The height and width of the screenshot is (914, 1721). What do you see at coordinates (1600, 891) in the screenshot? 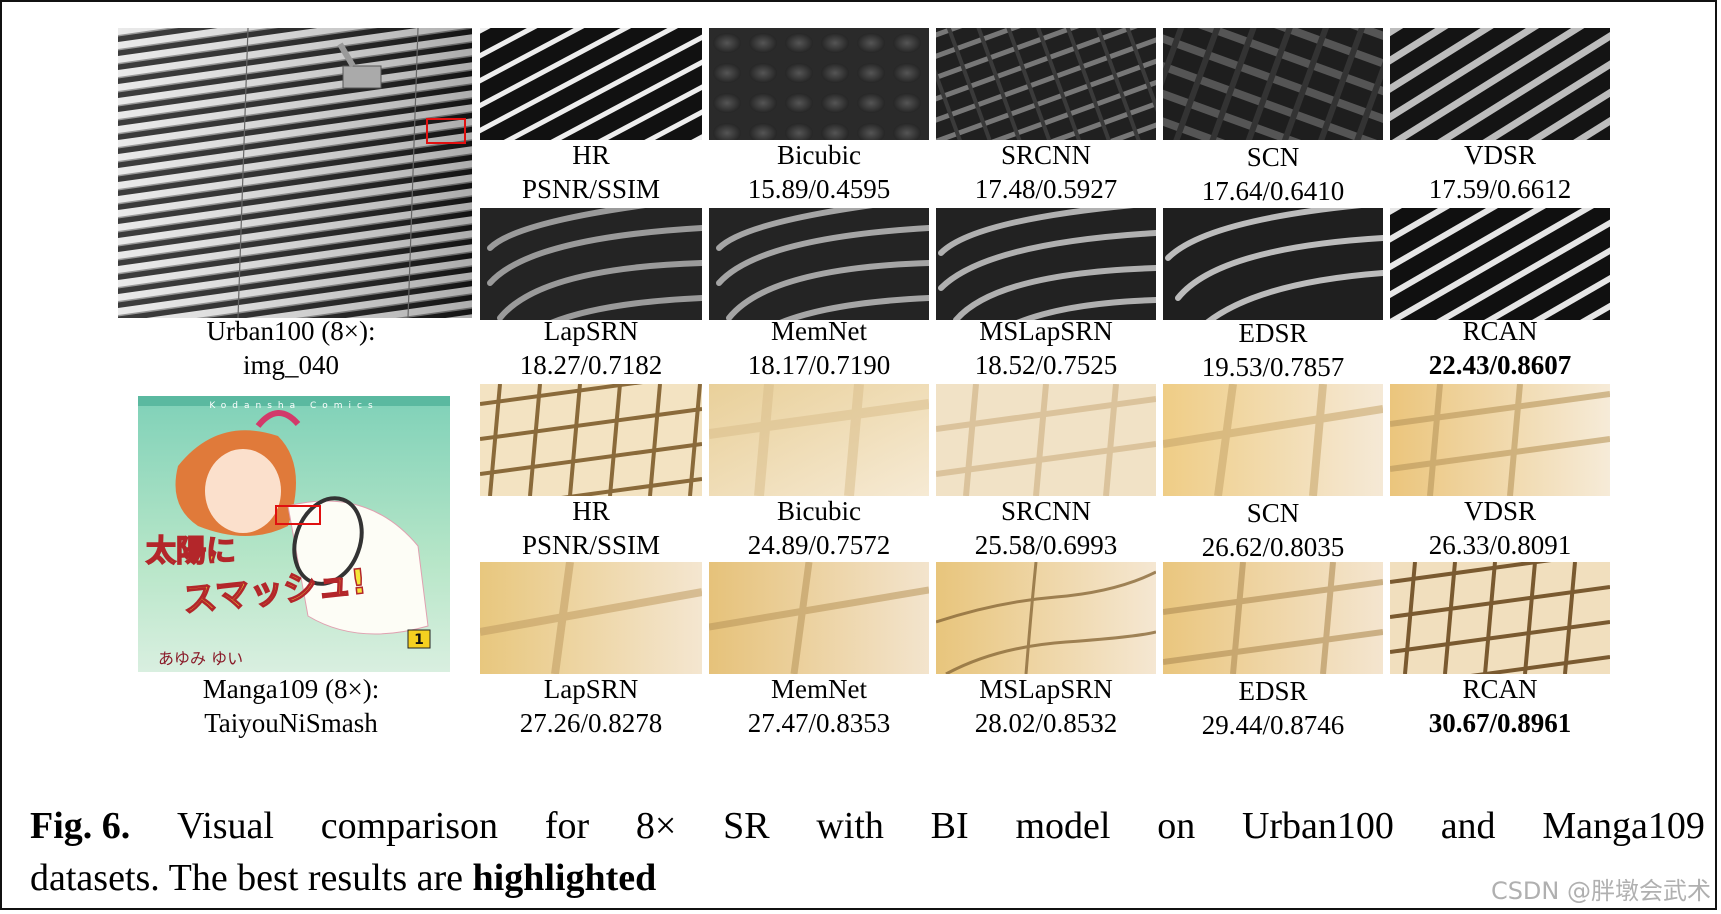
I see `watermark: CSDN @胖墩会武术` at bounding box center [1600, 891].